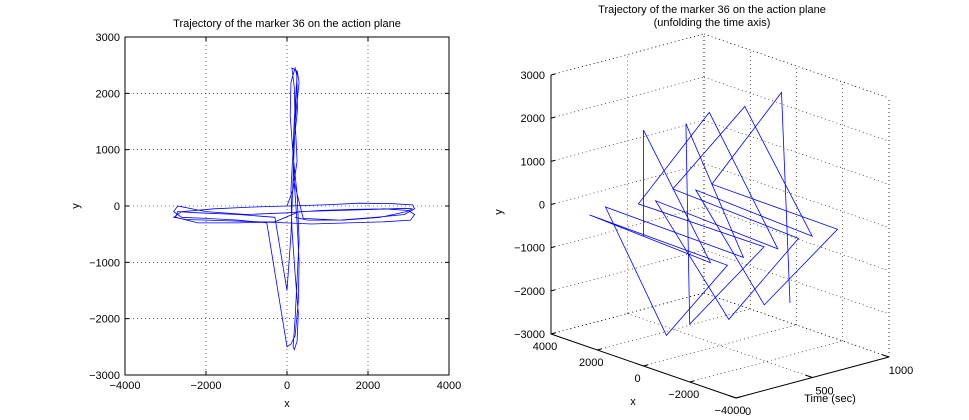  What do you see at coordinates (529, 249) in the screenshot?
I see `y-tick-label-3d: −1000` at bounding box center [529, 249].